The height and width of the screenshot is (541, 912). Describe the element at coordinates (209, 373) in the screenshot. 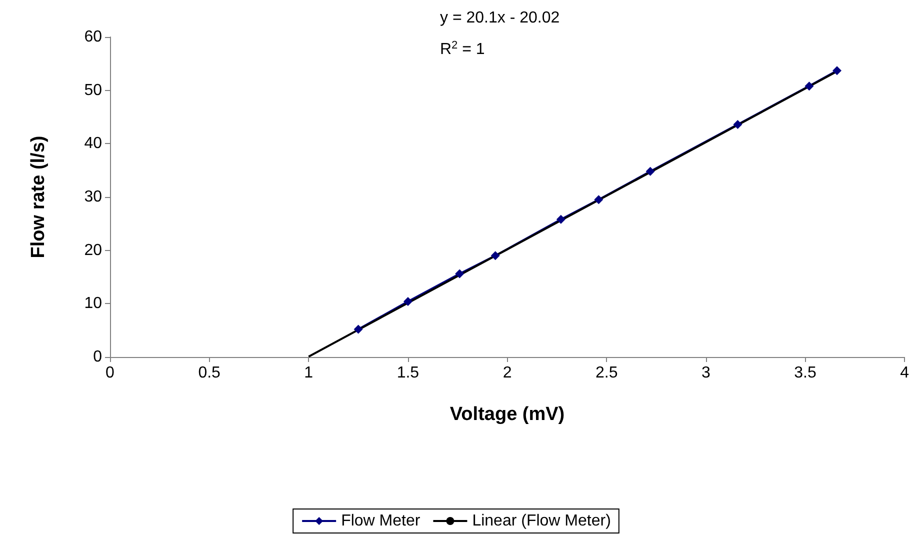

I see `x-tick-label: 0.5` at that location.